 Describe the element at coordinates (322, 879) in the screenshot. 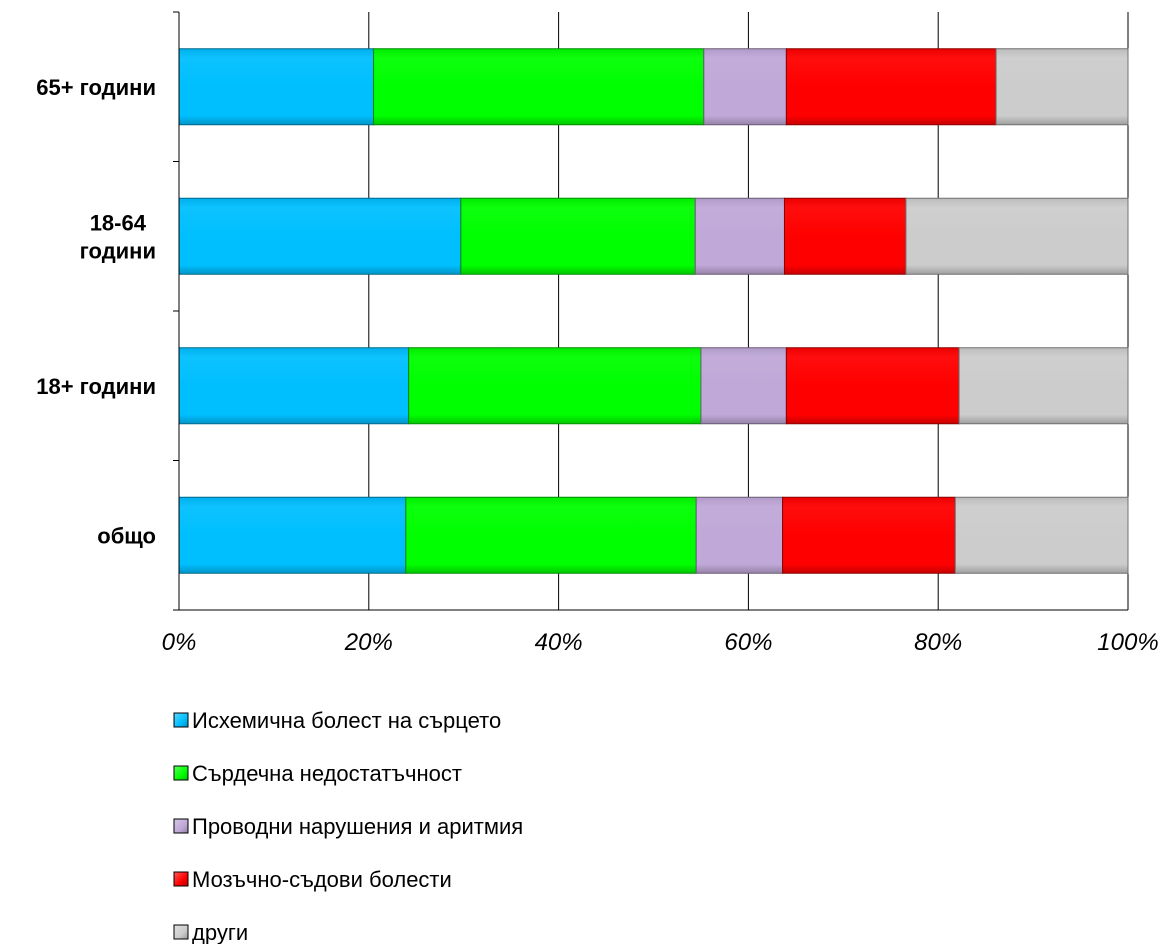

I see `legend-label: Мозъчно-съдови болести` at that location.